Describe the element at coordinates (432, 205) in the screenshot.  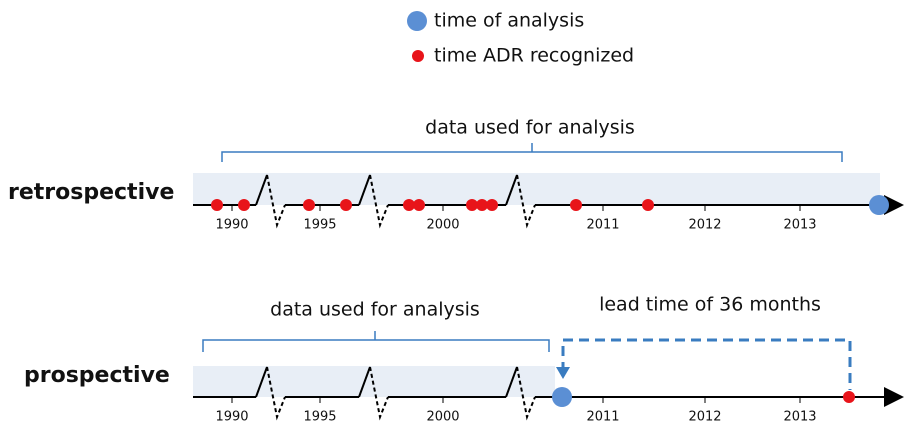
I see `adr-dots` at that location.